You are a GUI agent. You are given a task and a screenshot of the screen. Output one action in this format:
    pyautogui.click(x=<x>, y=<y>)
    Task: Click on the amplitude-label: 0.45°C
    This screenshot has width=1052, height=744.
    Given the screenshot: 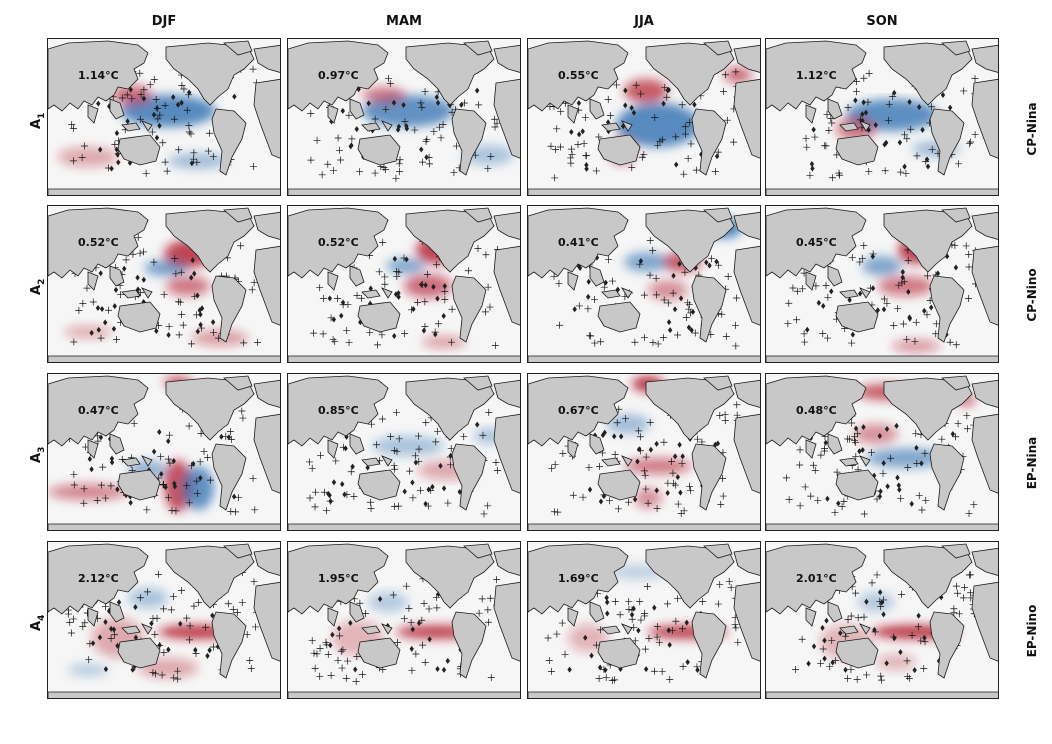 What is the action you would take?
    pyautogui.click(x=816, y=242)
    